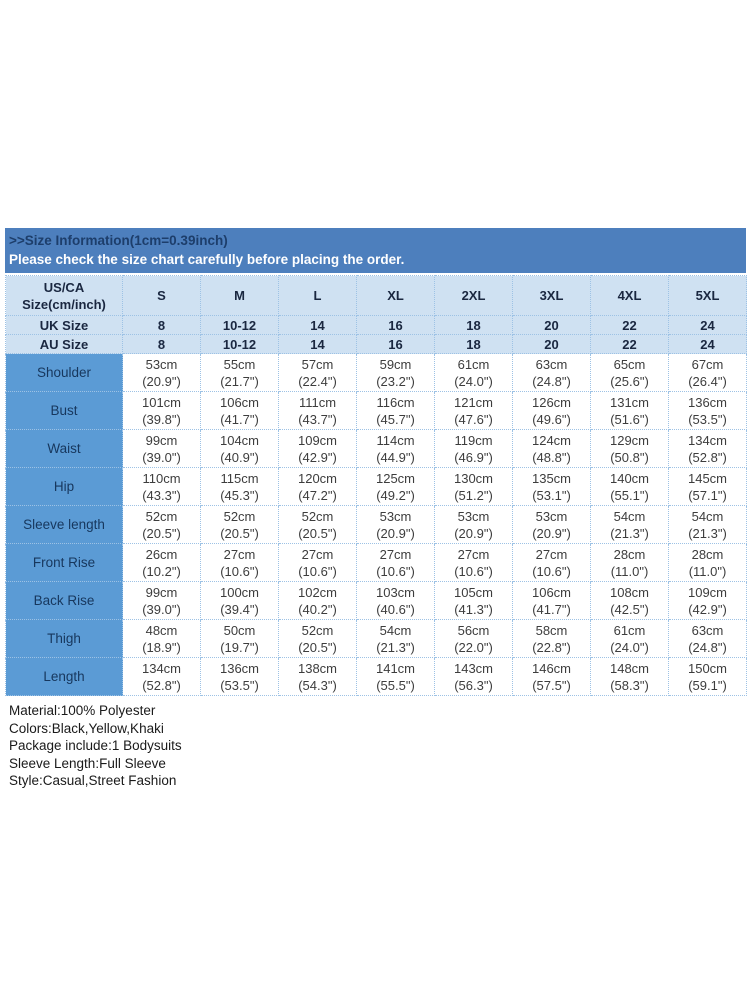 Image resolution: width=750 pixels, height=1000 pixels. I want to click on measurement-cell: 120cm (47.2"), so click(317, 486).